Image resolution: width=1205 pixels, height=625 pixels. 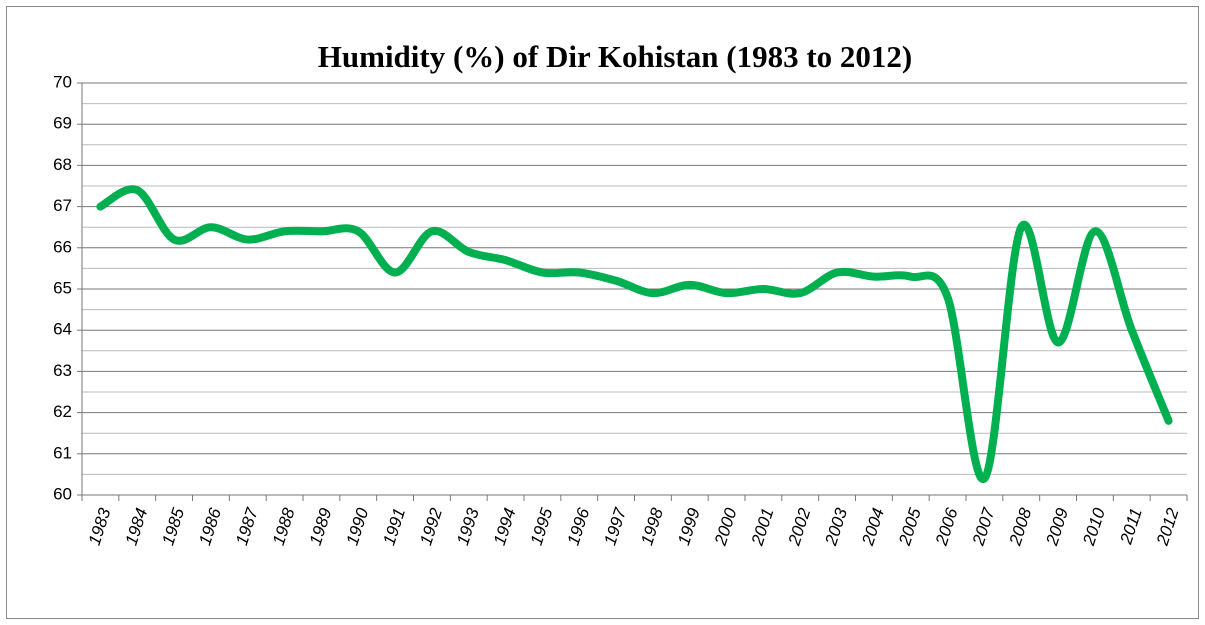 What do you see at coordinates (62, 81) in the screenshot?
I see `y-tick-label: 70` at bounding box center [62, 81].